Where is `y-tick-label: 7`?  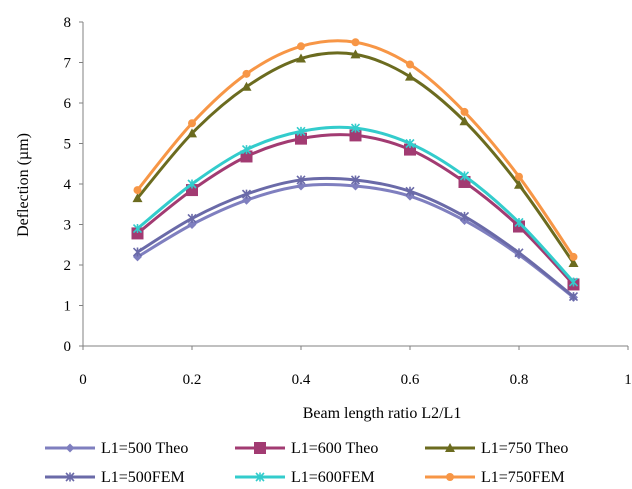 y-tick-label: 7 is located at coordinates (68, 64).